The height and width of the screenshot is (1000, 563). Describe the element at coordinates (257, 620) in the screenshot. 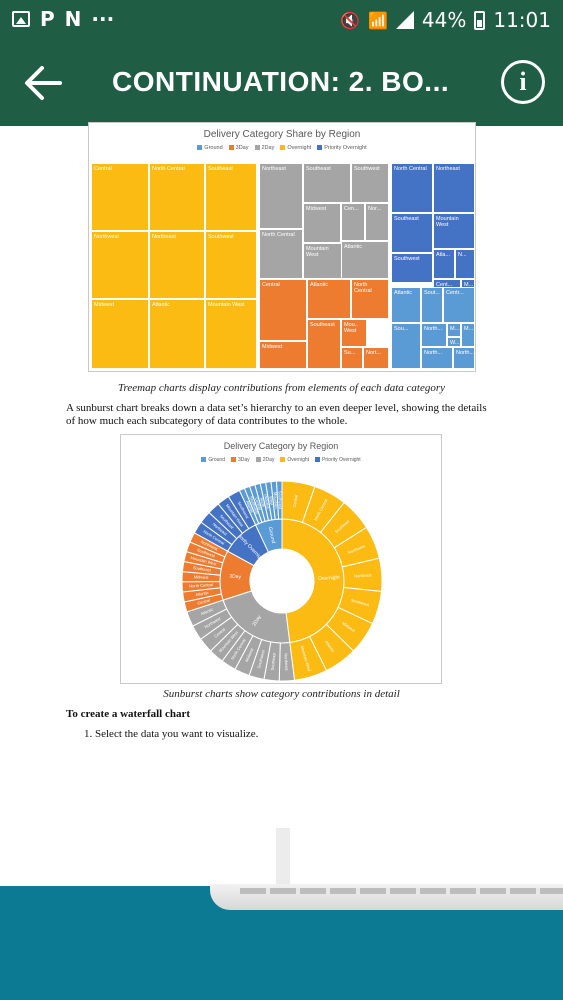

I see `sunburst-inner-label: 2Day` at that location.